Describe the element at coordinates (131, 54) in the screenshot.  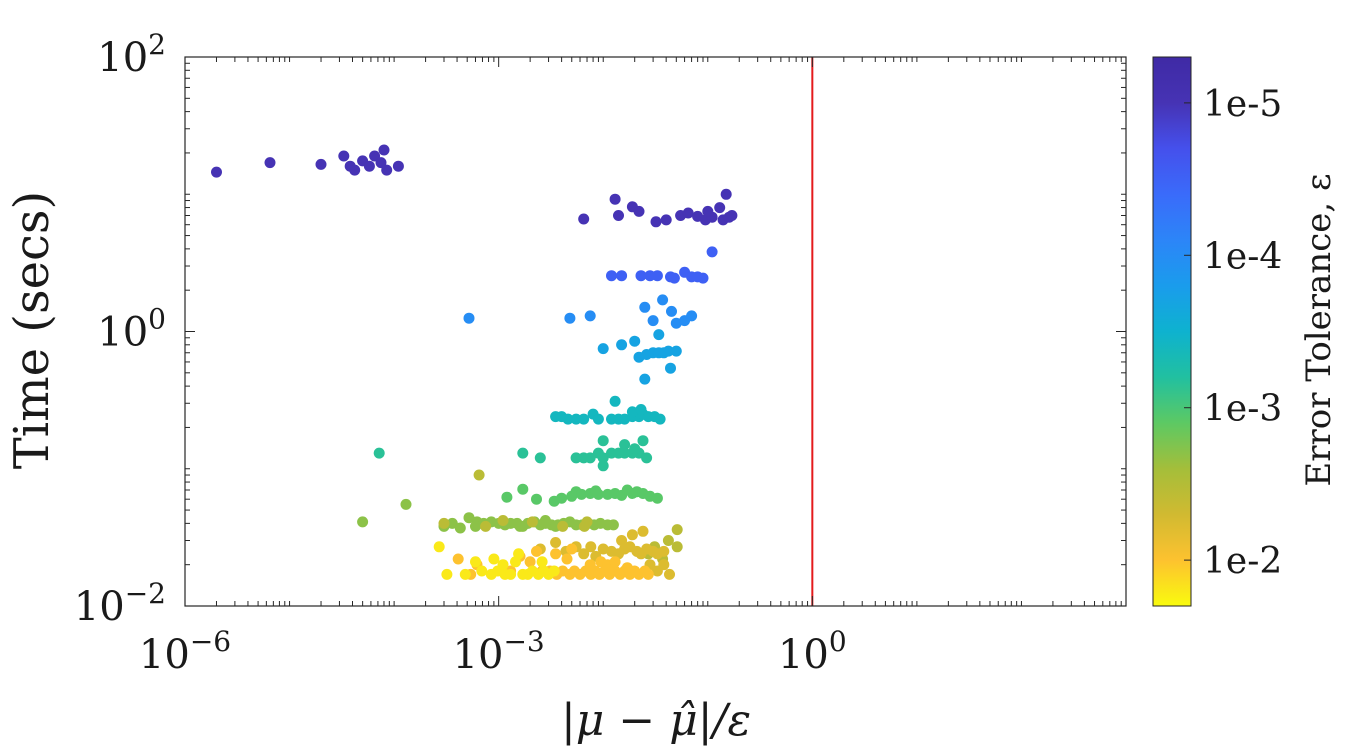
I see `y-tick-label: 10²` at that location.